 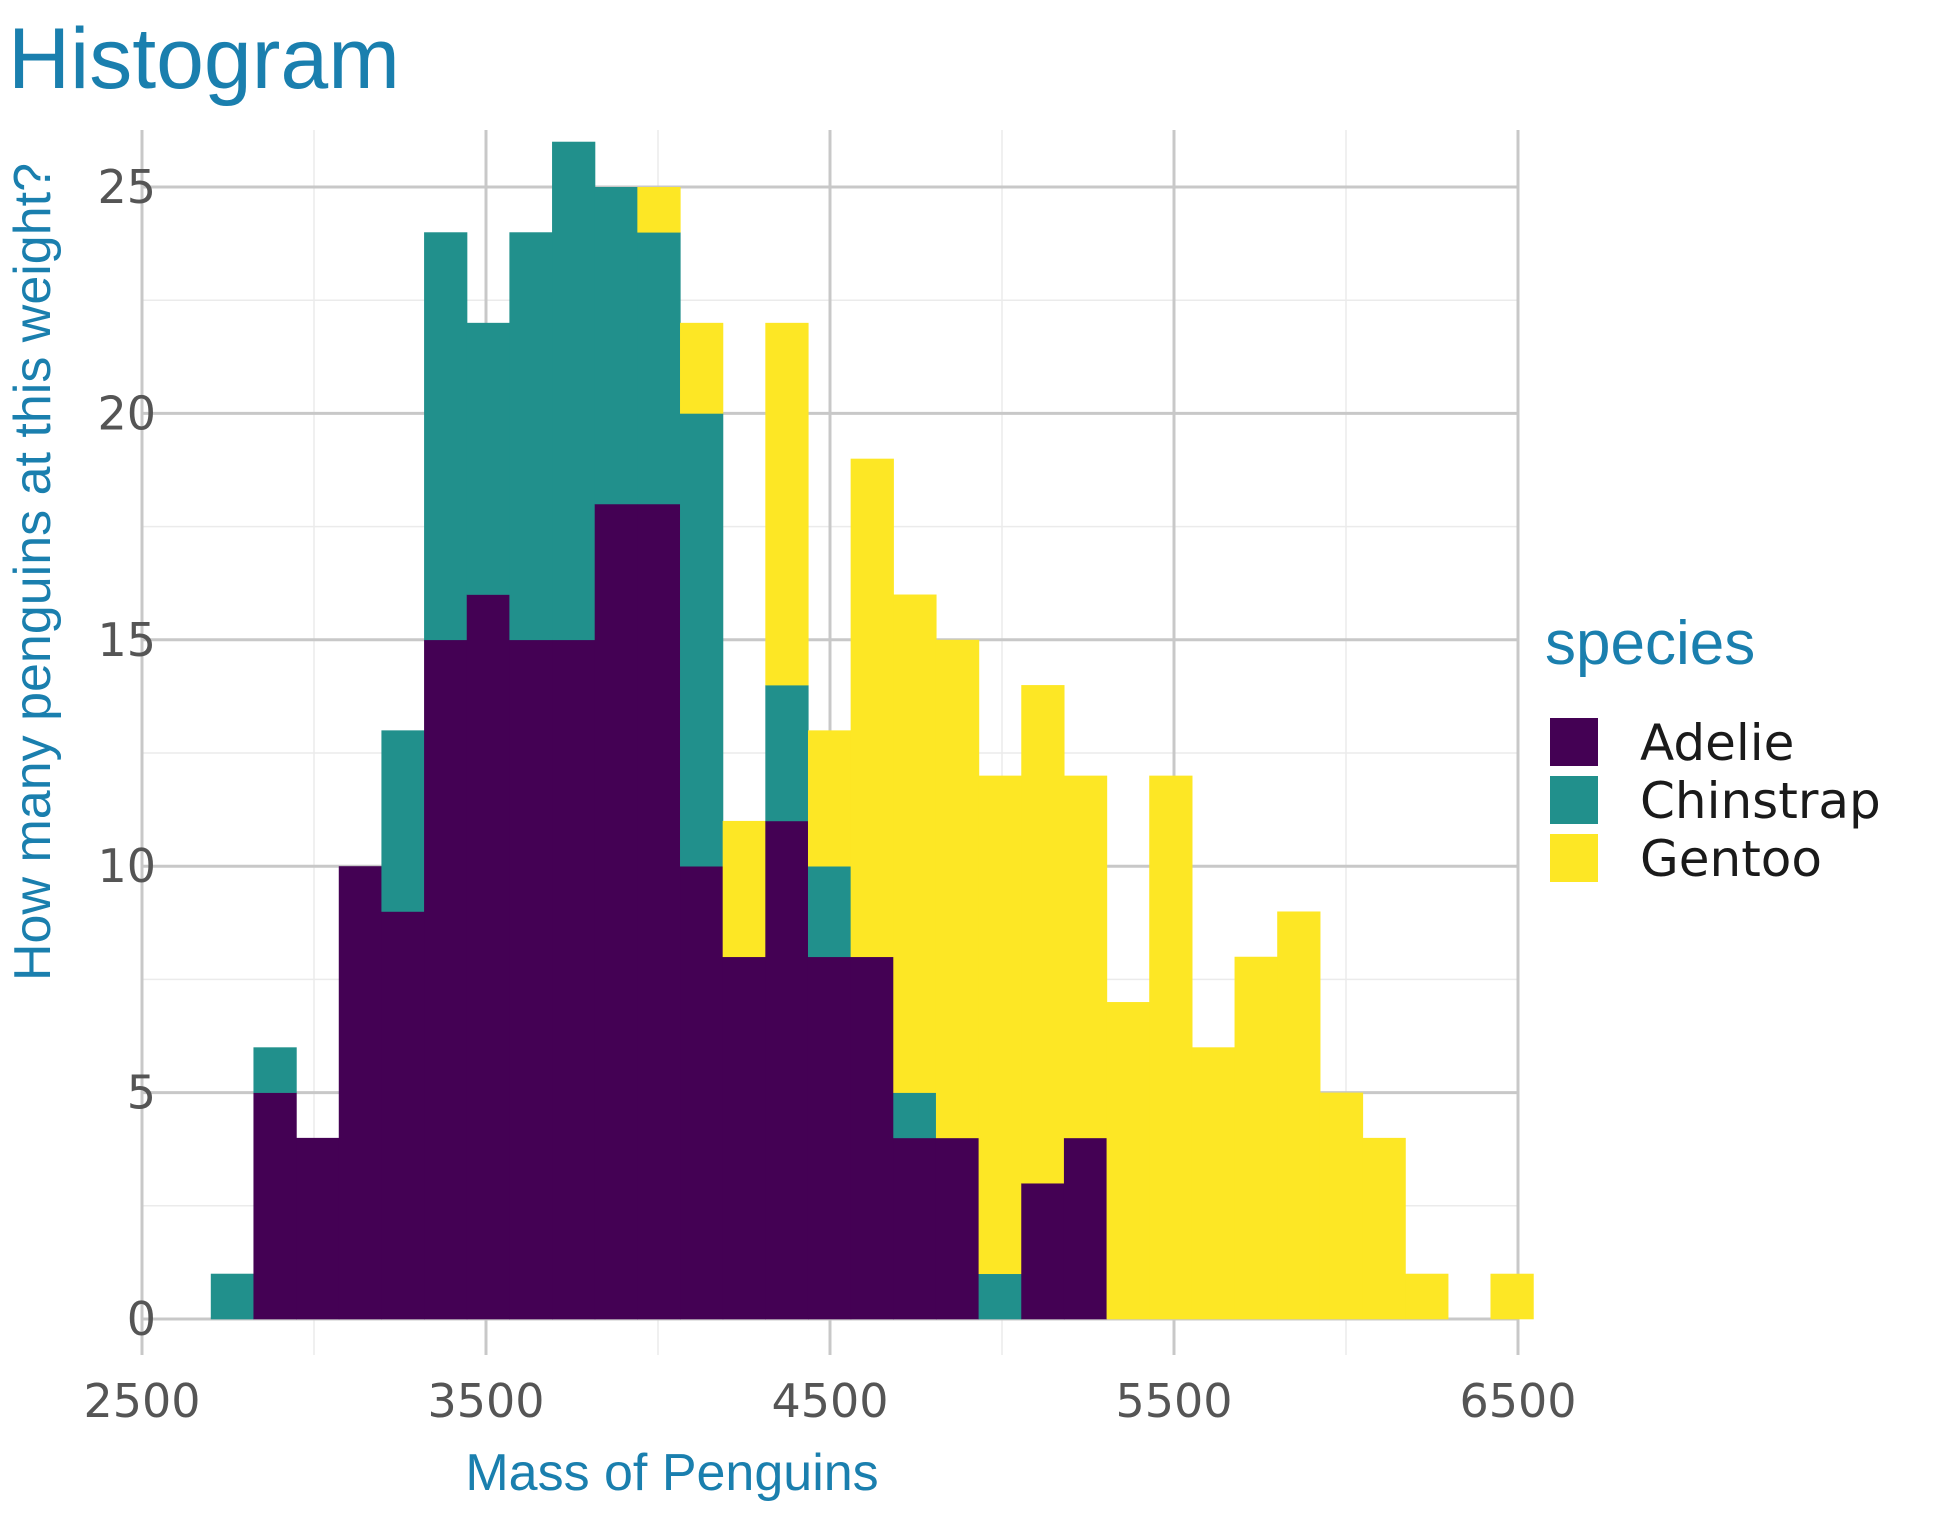 I want to click on legend-label-gentoo: Gentoo, so click(x=1731, y=859).